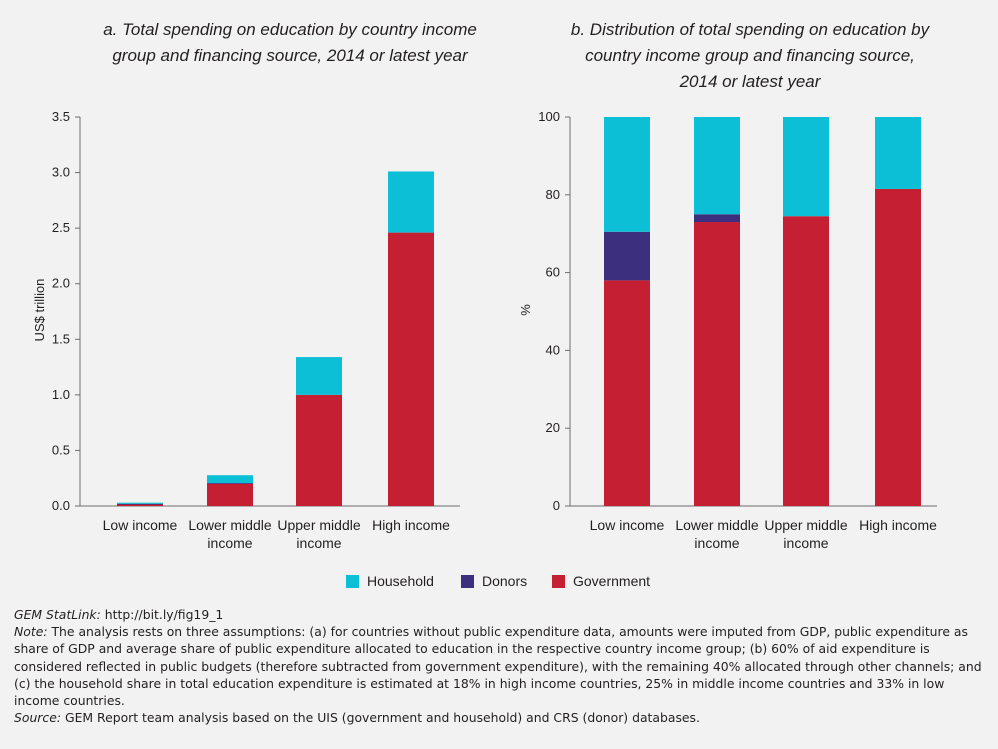 This screenshot has height=749, width=998. I want to click on legend-item-donors: Donors, so click(494, 581).